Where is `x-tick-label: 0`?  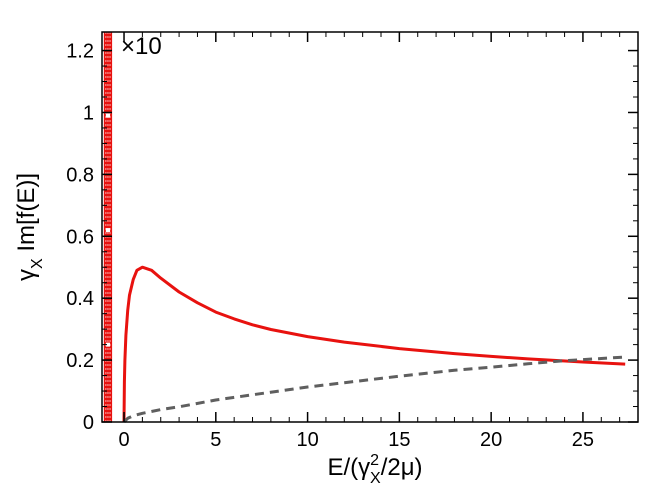
x-tick-label: 0 is located at coordinates (123, 440).